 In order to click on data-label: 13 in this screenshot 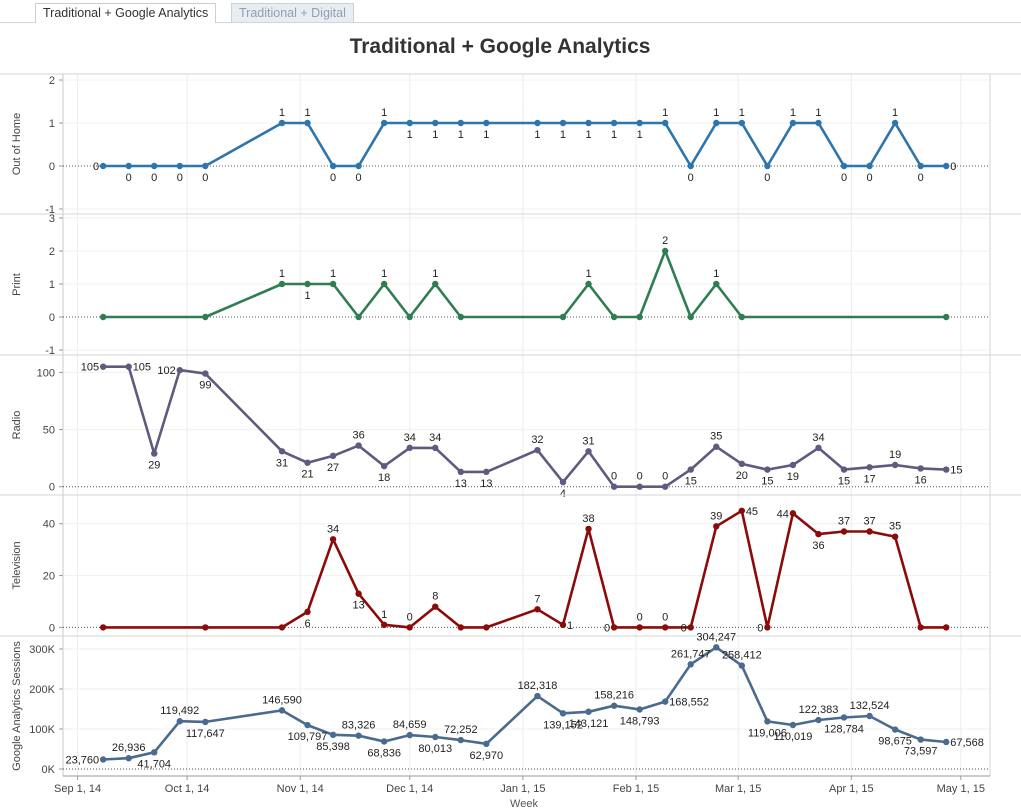, I will do `click(358, 606)`.